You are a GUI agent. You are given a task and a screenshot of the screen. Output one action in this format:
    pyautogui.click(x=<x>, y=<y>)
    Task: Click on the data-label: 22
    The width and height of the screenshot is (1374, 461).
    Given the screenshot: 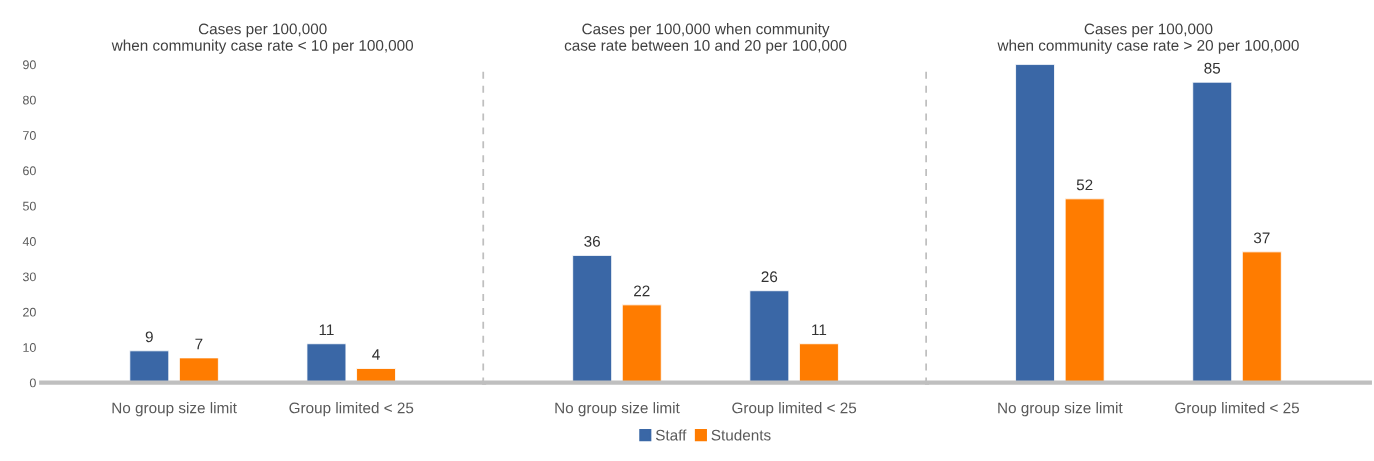 What is the action you would take?
    pyautogui.click(x=642, y=291)
    